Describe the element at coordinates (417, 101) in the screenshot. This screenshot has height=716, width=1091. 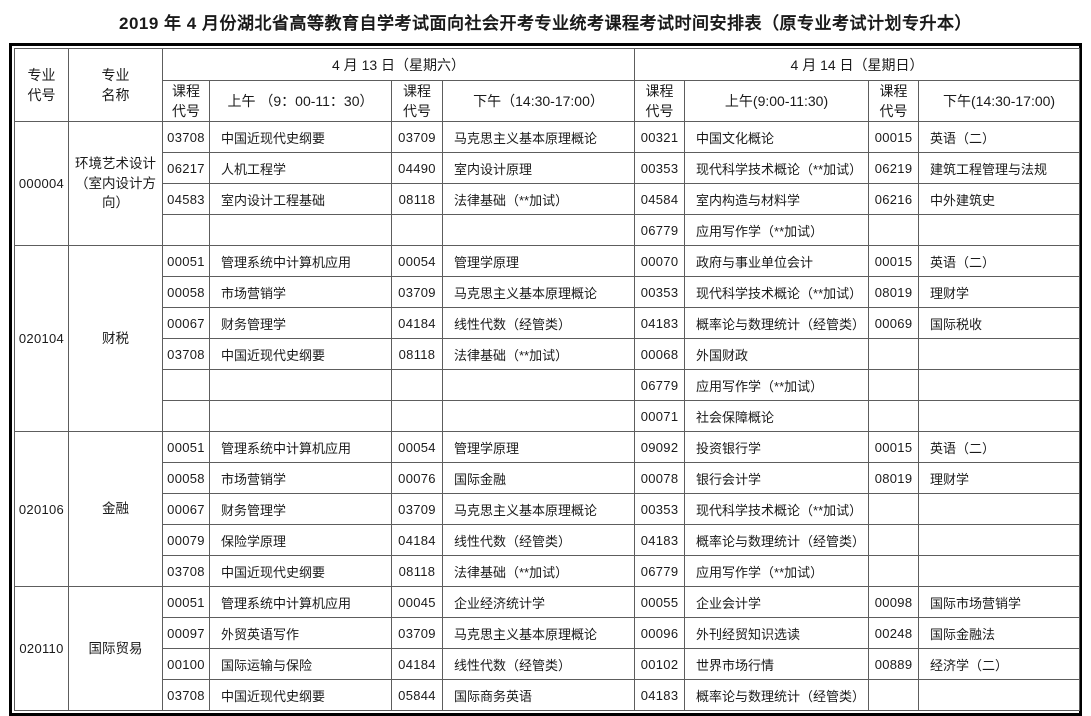
I see `header-day1-pm-course-code: 课程 代号` at that location.